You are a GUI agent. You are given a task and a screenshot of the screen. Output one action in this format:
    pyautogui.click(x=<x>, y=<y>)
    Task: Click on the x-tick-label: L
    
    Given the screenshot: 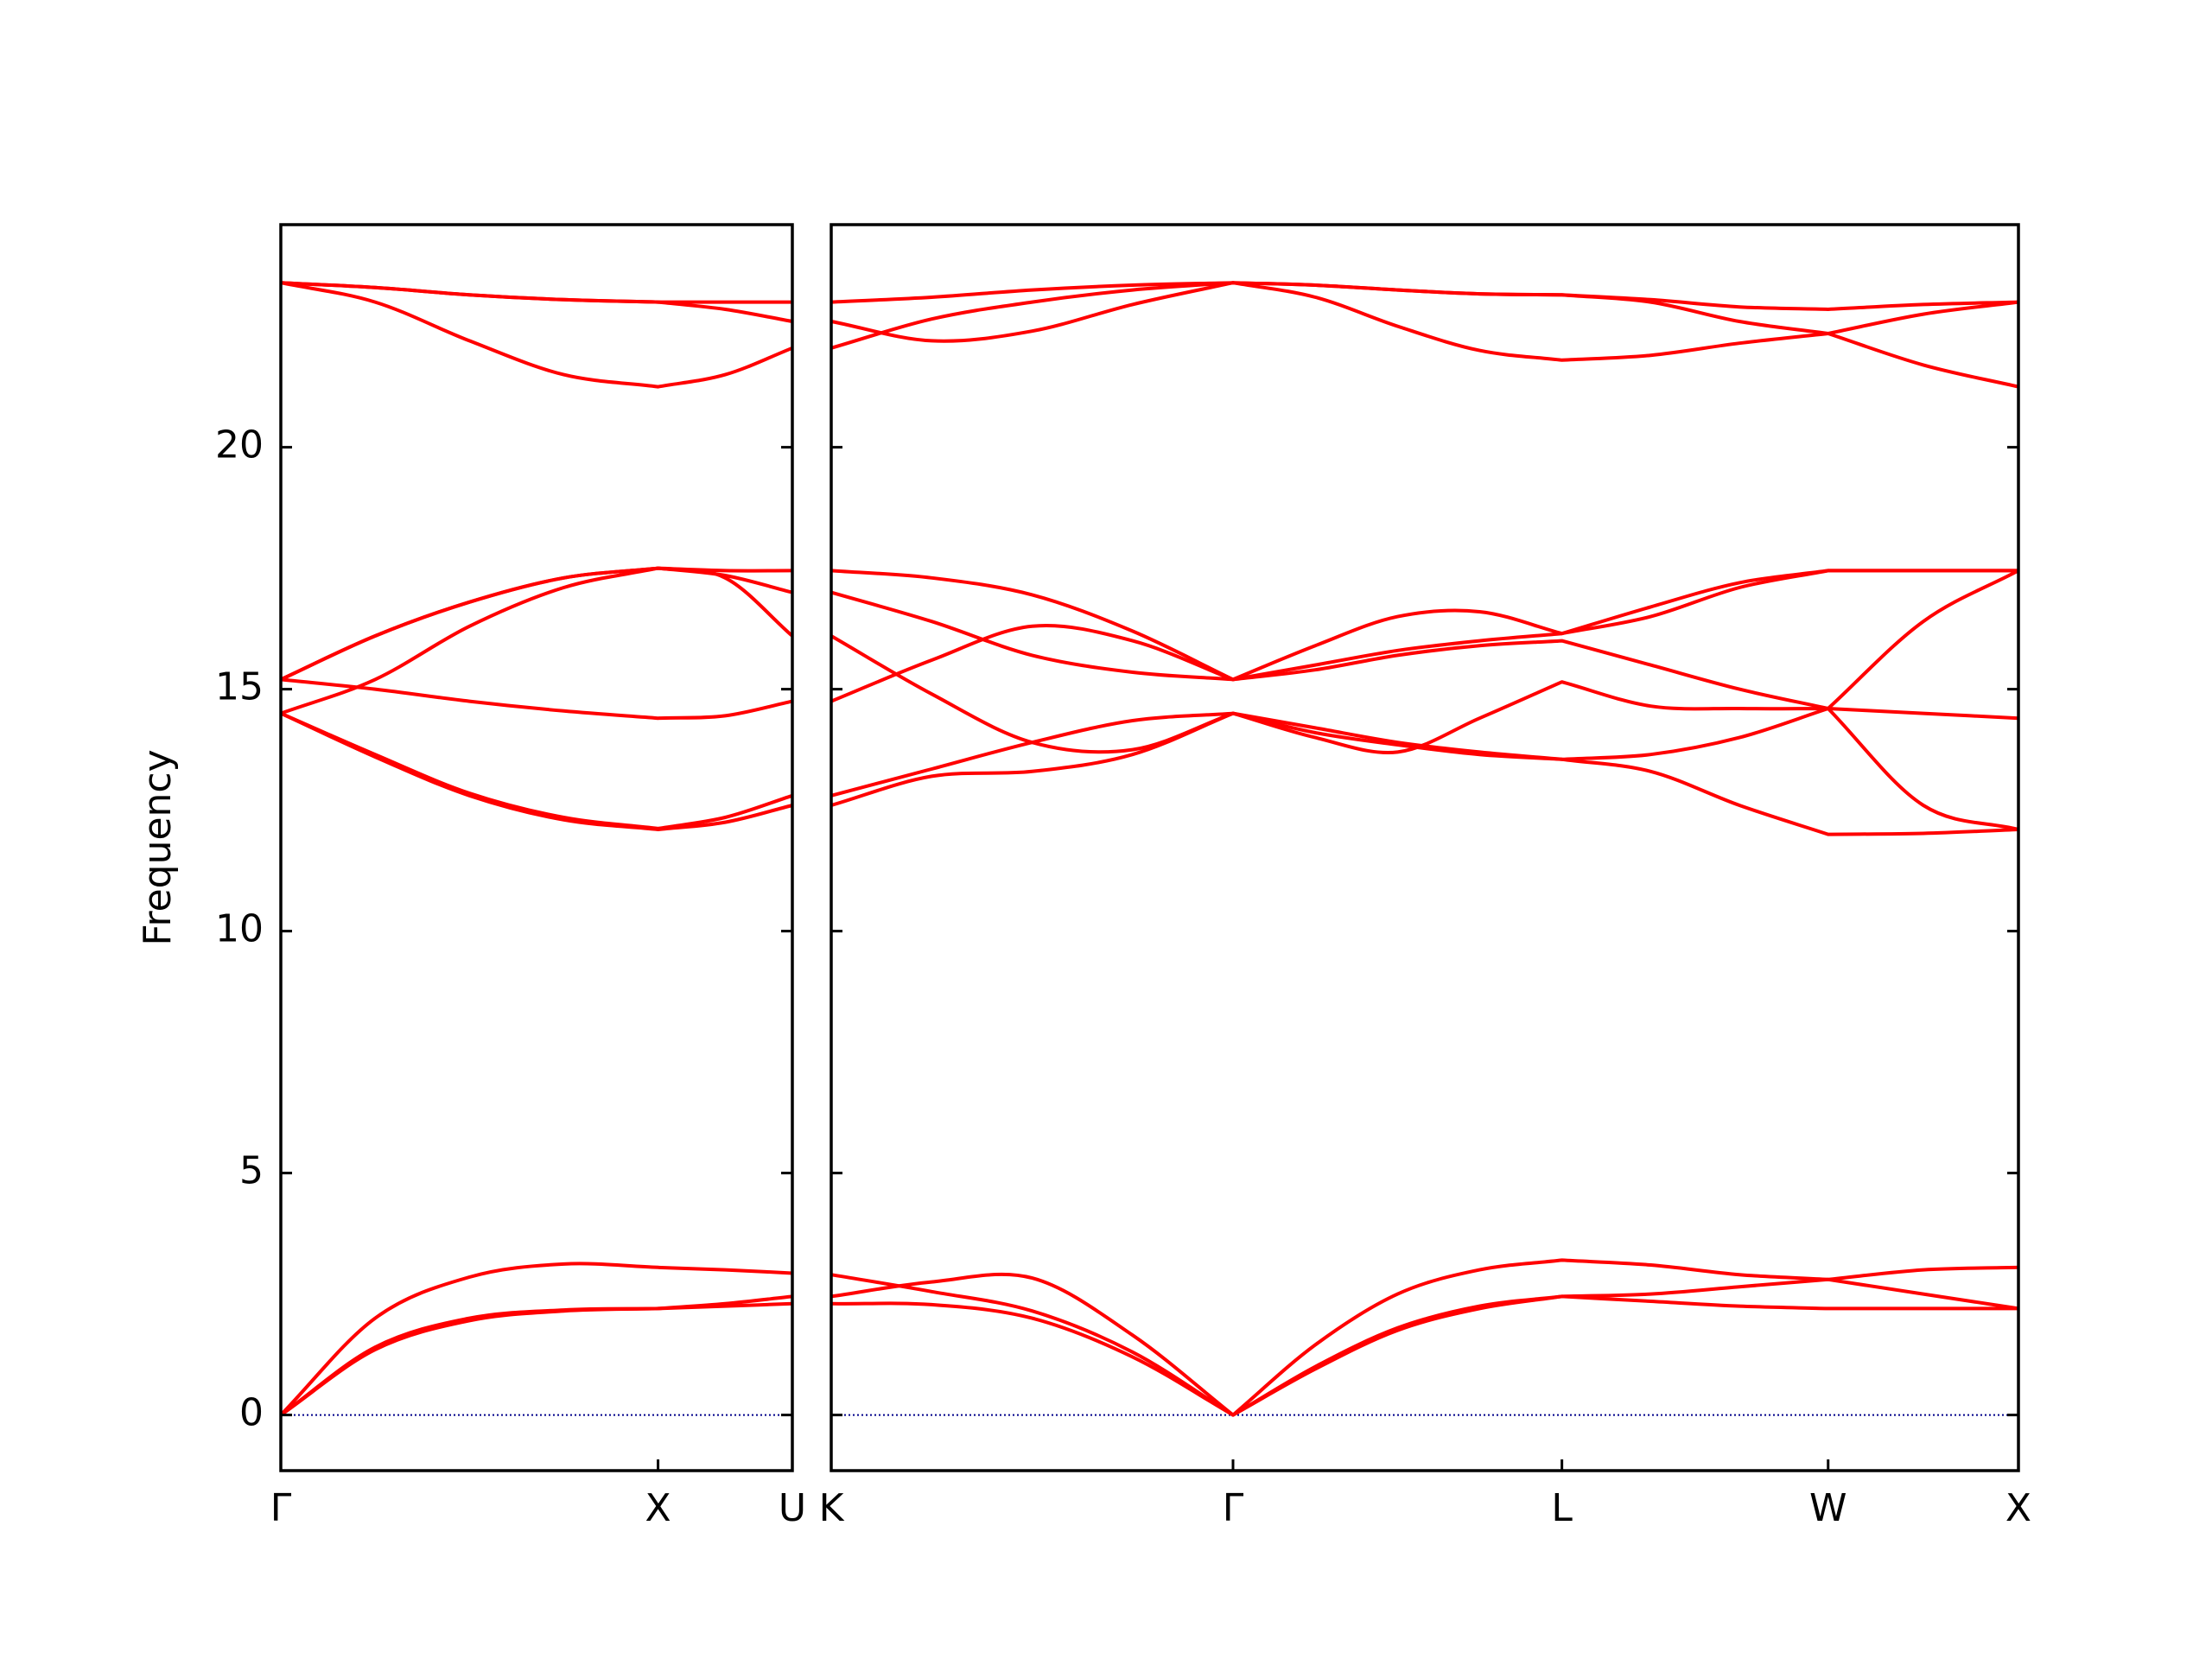 What is the action you would take?
    pyautogui.click(x=1562, y=1508)
    